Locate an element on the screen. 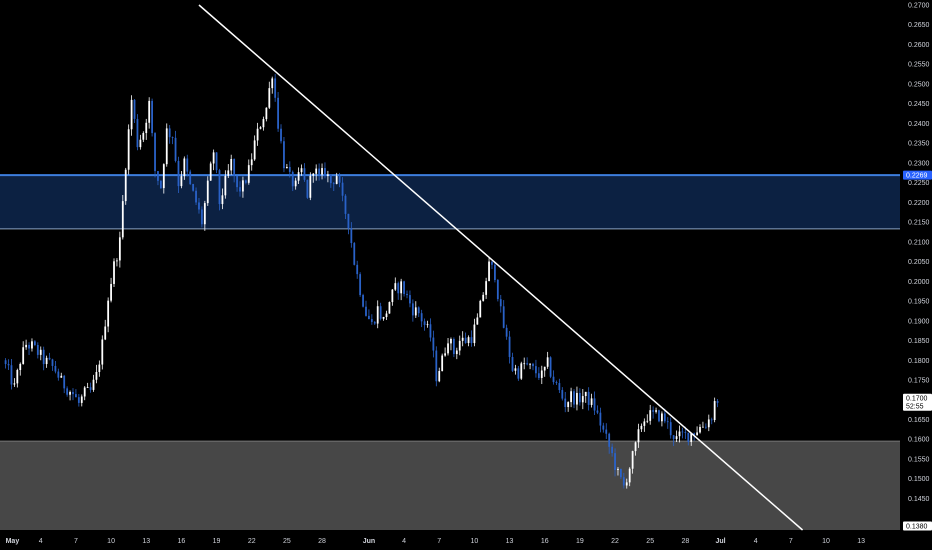  date-tick-label: 22 is located at coordinates (615, 541).